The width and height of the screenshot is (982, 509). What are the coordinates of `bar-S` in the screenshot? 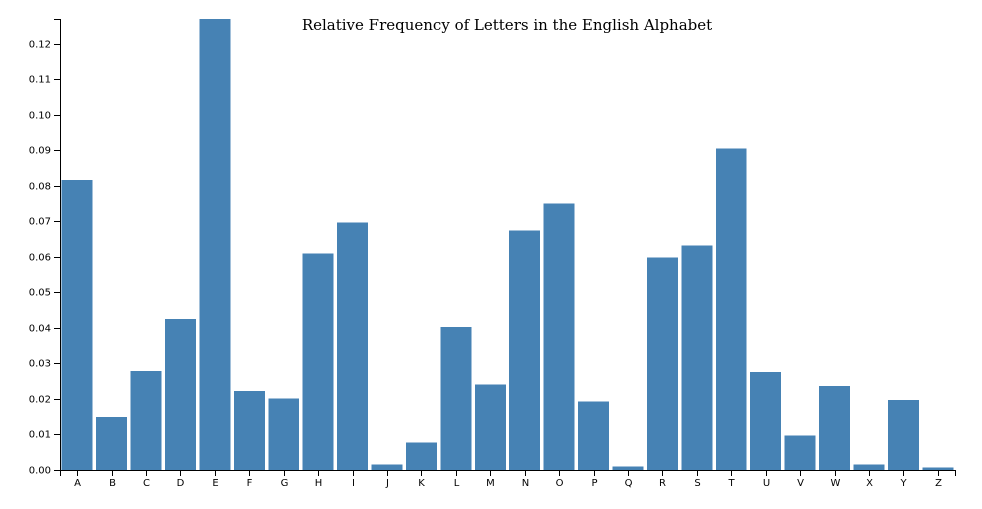 It's located at (697, 357).